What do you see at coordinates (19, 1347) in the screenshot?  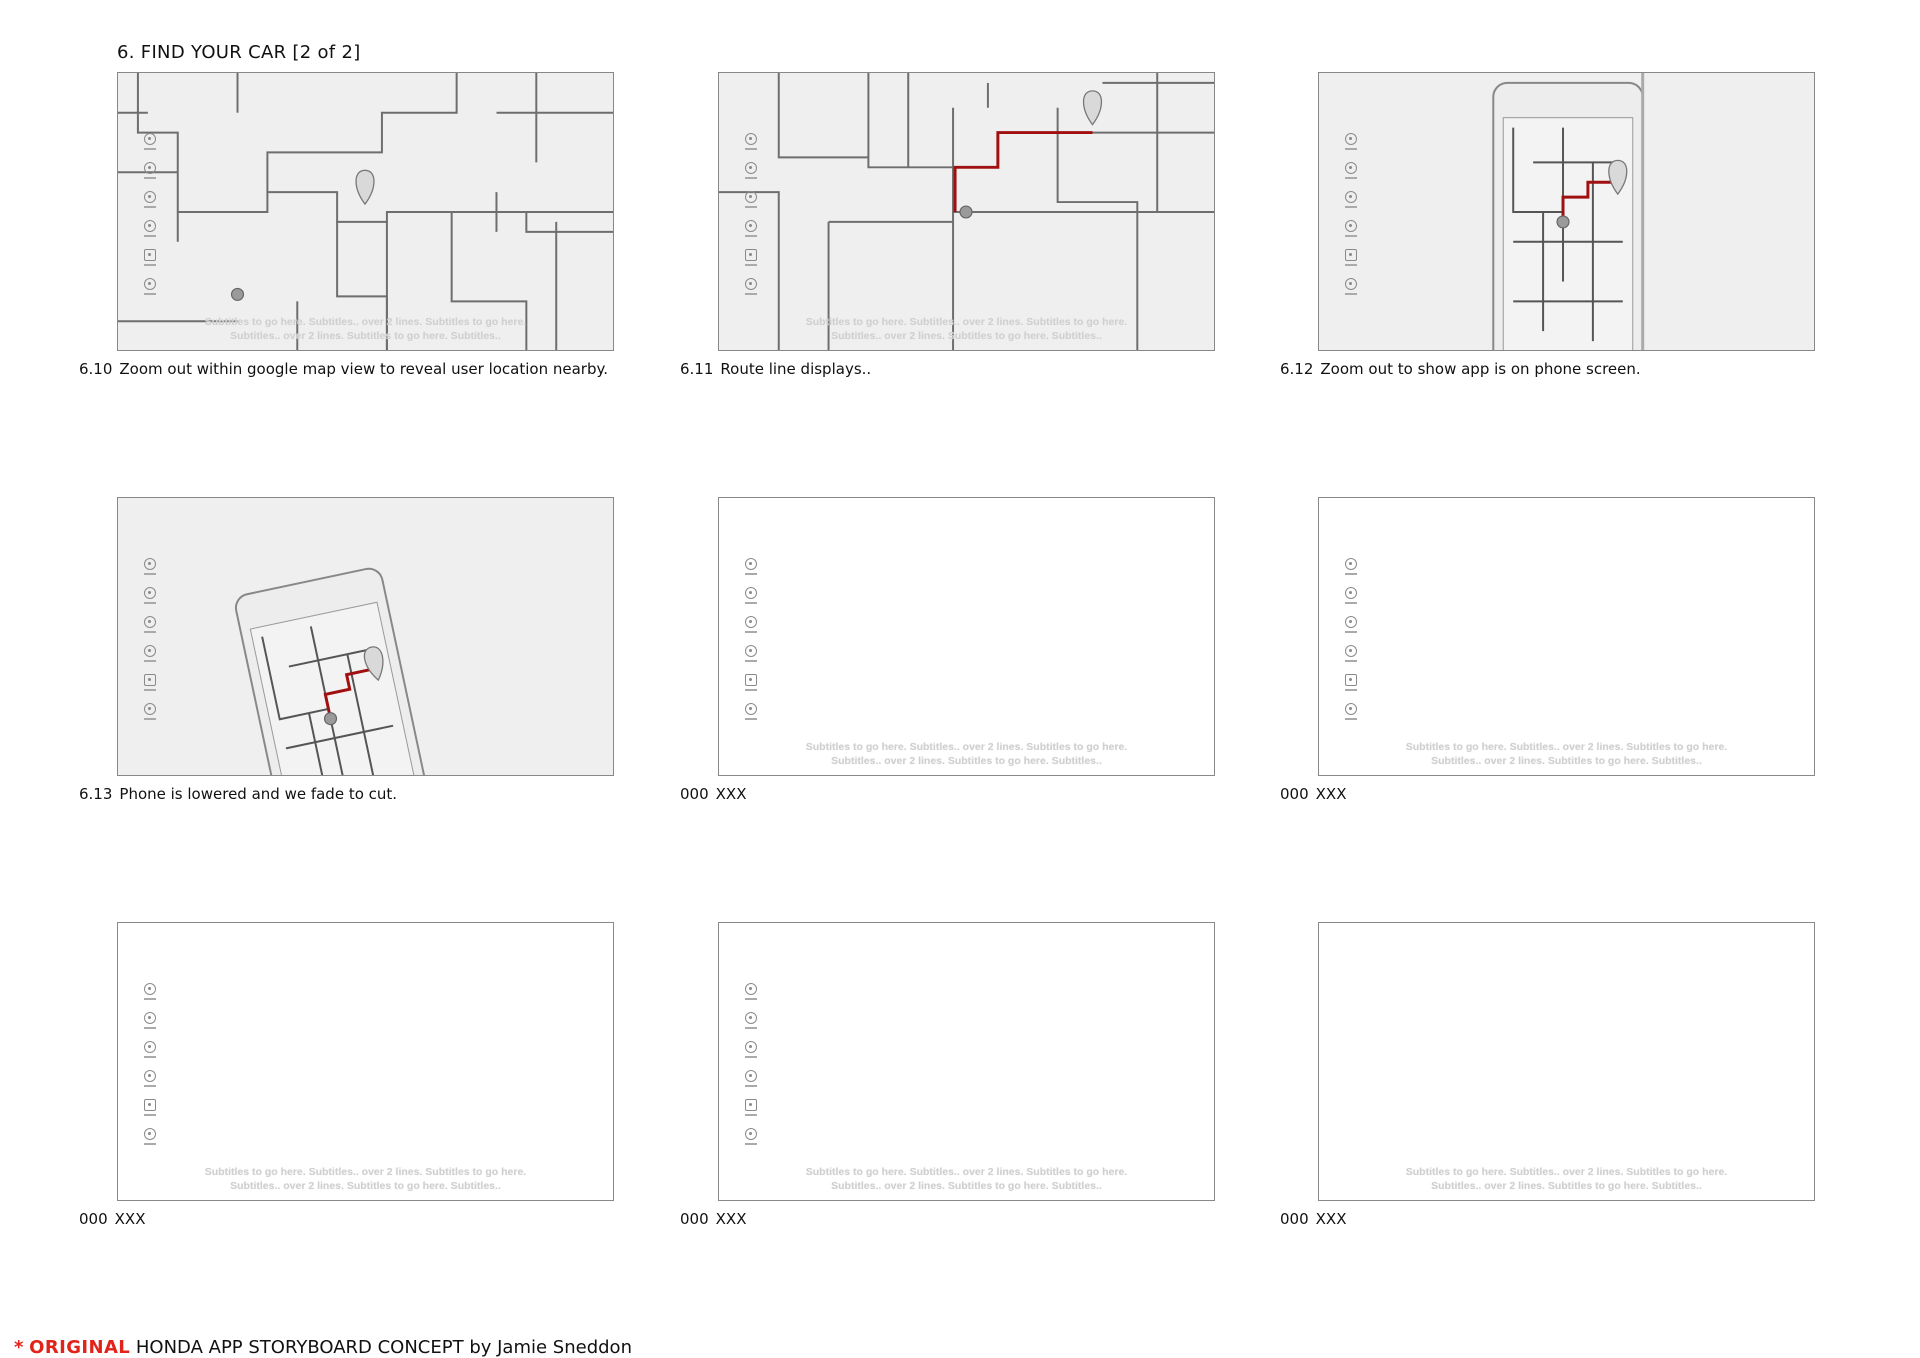 I see `footer-asterisk: *` at bounding box center [19, 1347].